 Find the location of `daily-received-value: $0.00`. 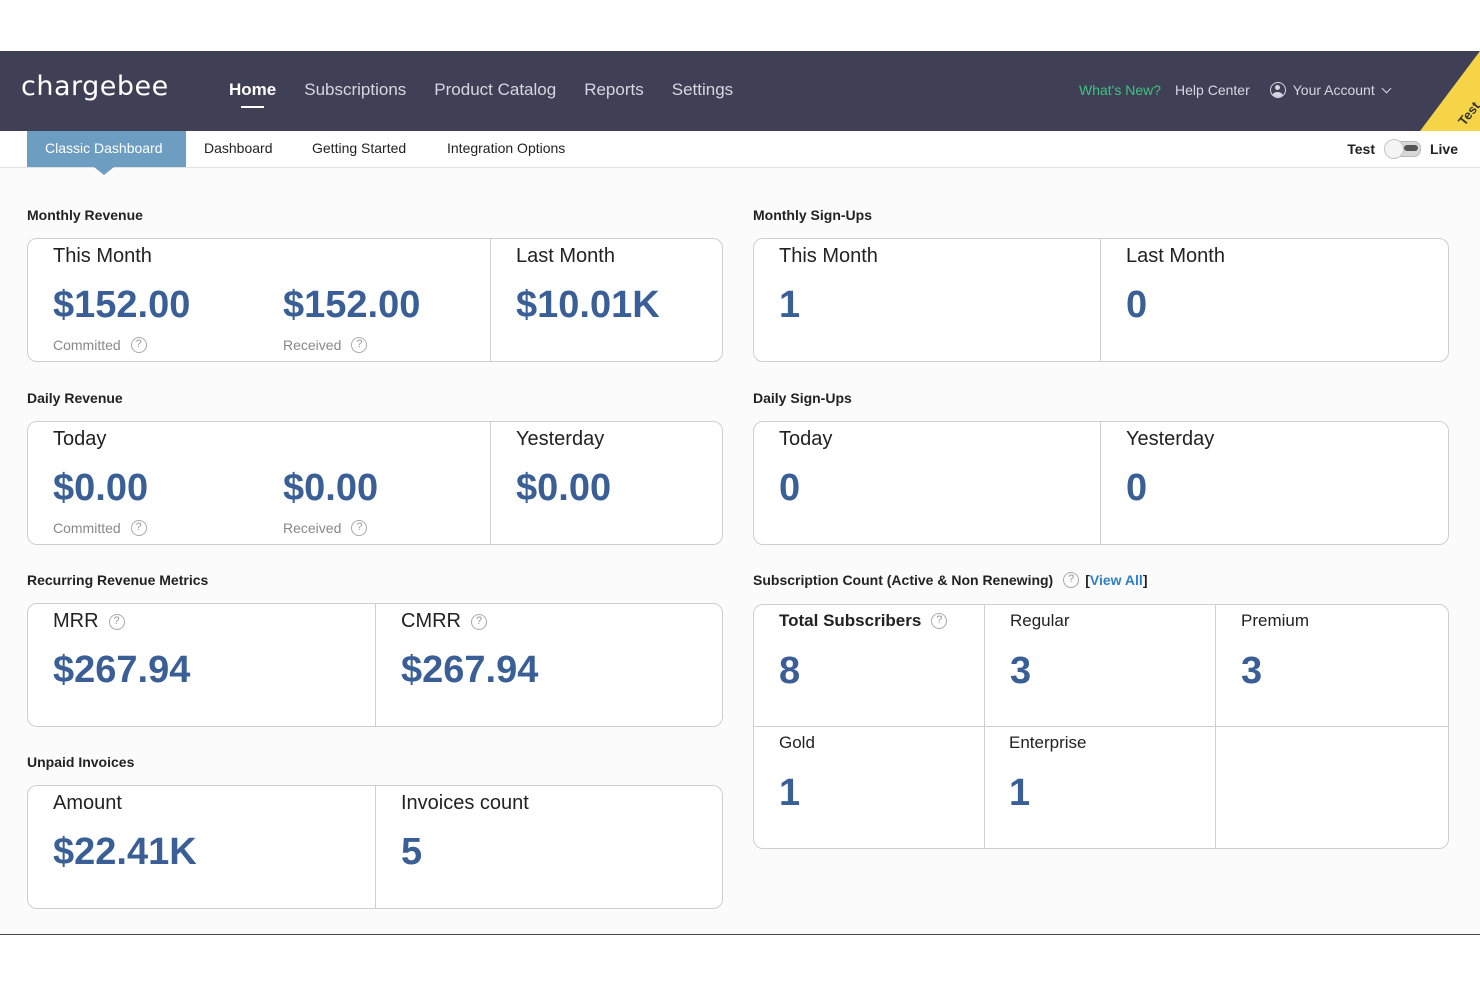

daily-received-value: $0.00 is located at coordinates (331, 488).